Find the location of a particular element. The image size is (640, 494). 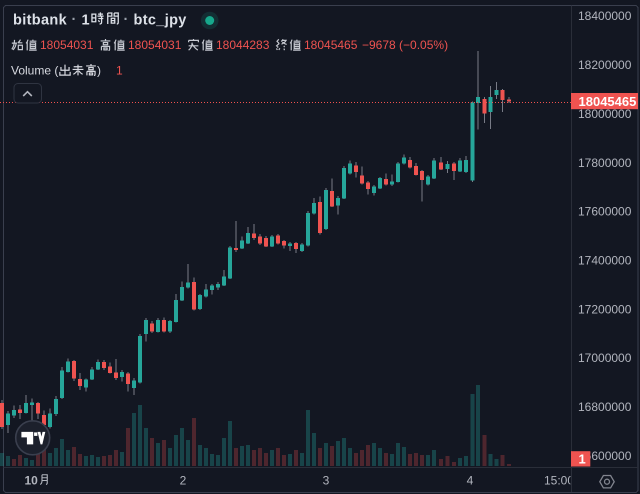

svg-text: 16600000 is located at coordinates (605, 456).